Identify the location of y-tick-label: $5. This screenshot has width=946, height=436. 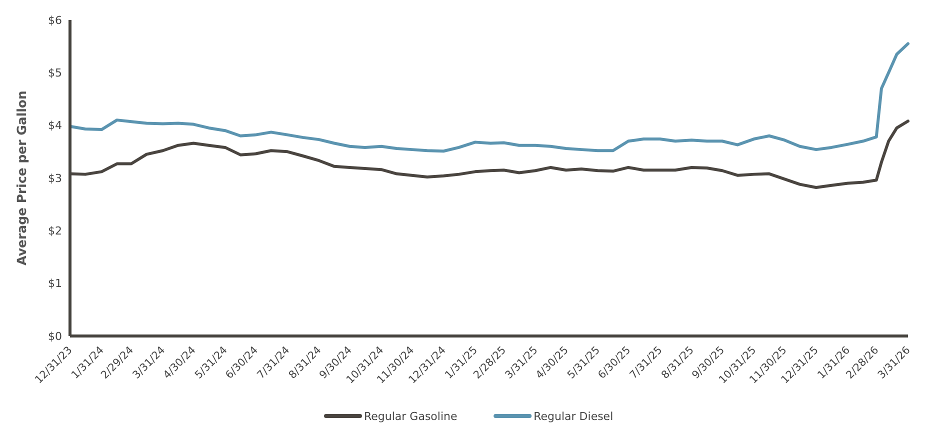
(55, 73).